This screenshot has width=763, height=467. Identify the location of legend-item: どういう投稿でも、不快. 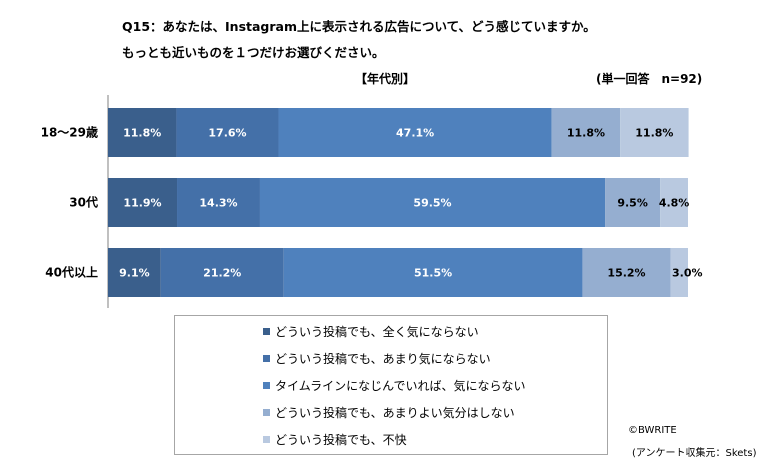
(335, 439).